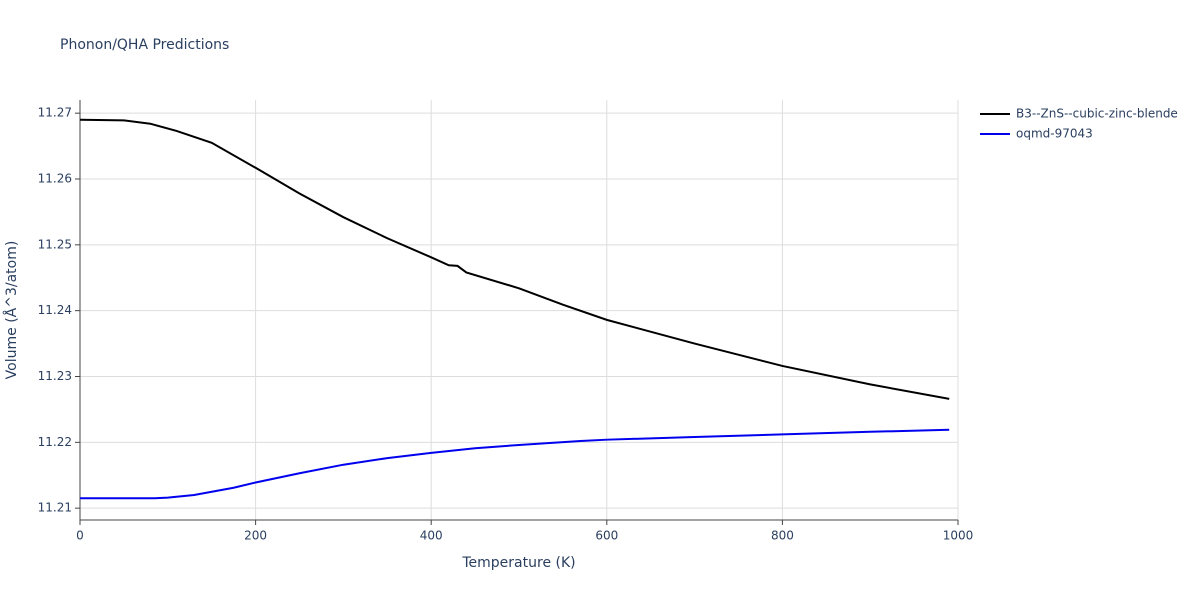  I want to click on y-tick-label: 11.23, so click(55, 376).